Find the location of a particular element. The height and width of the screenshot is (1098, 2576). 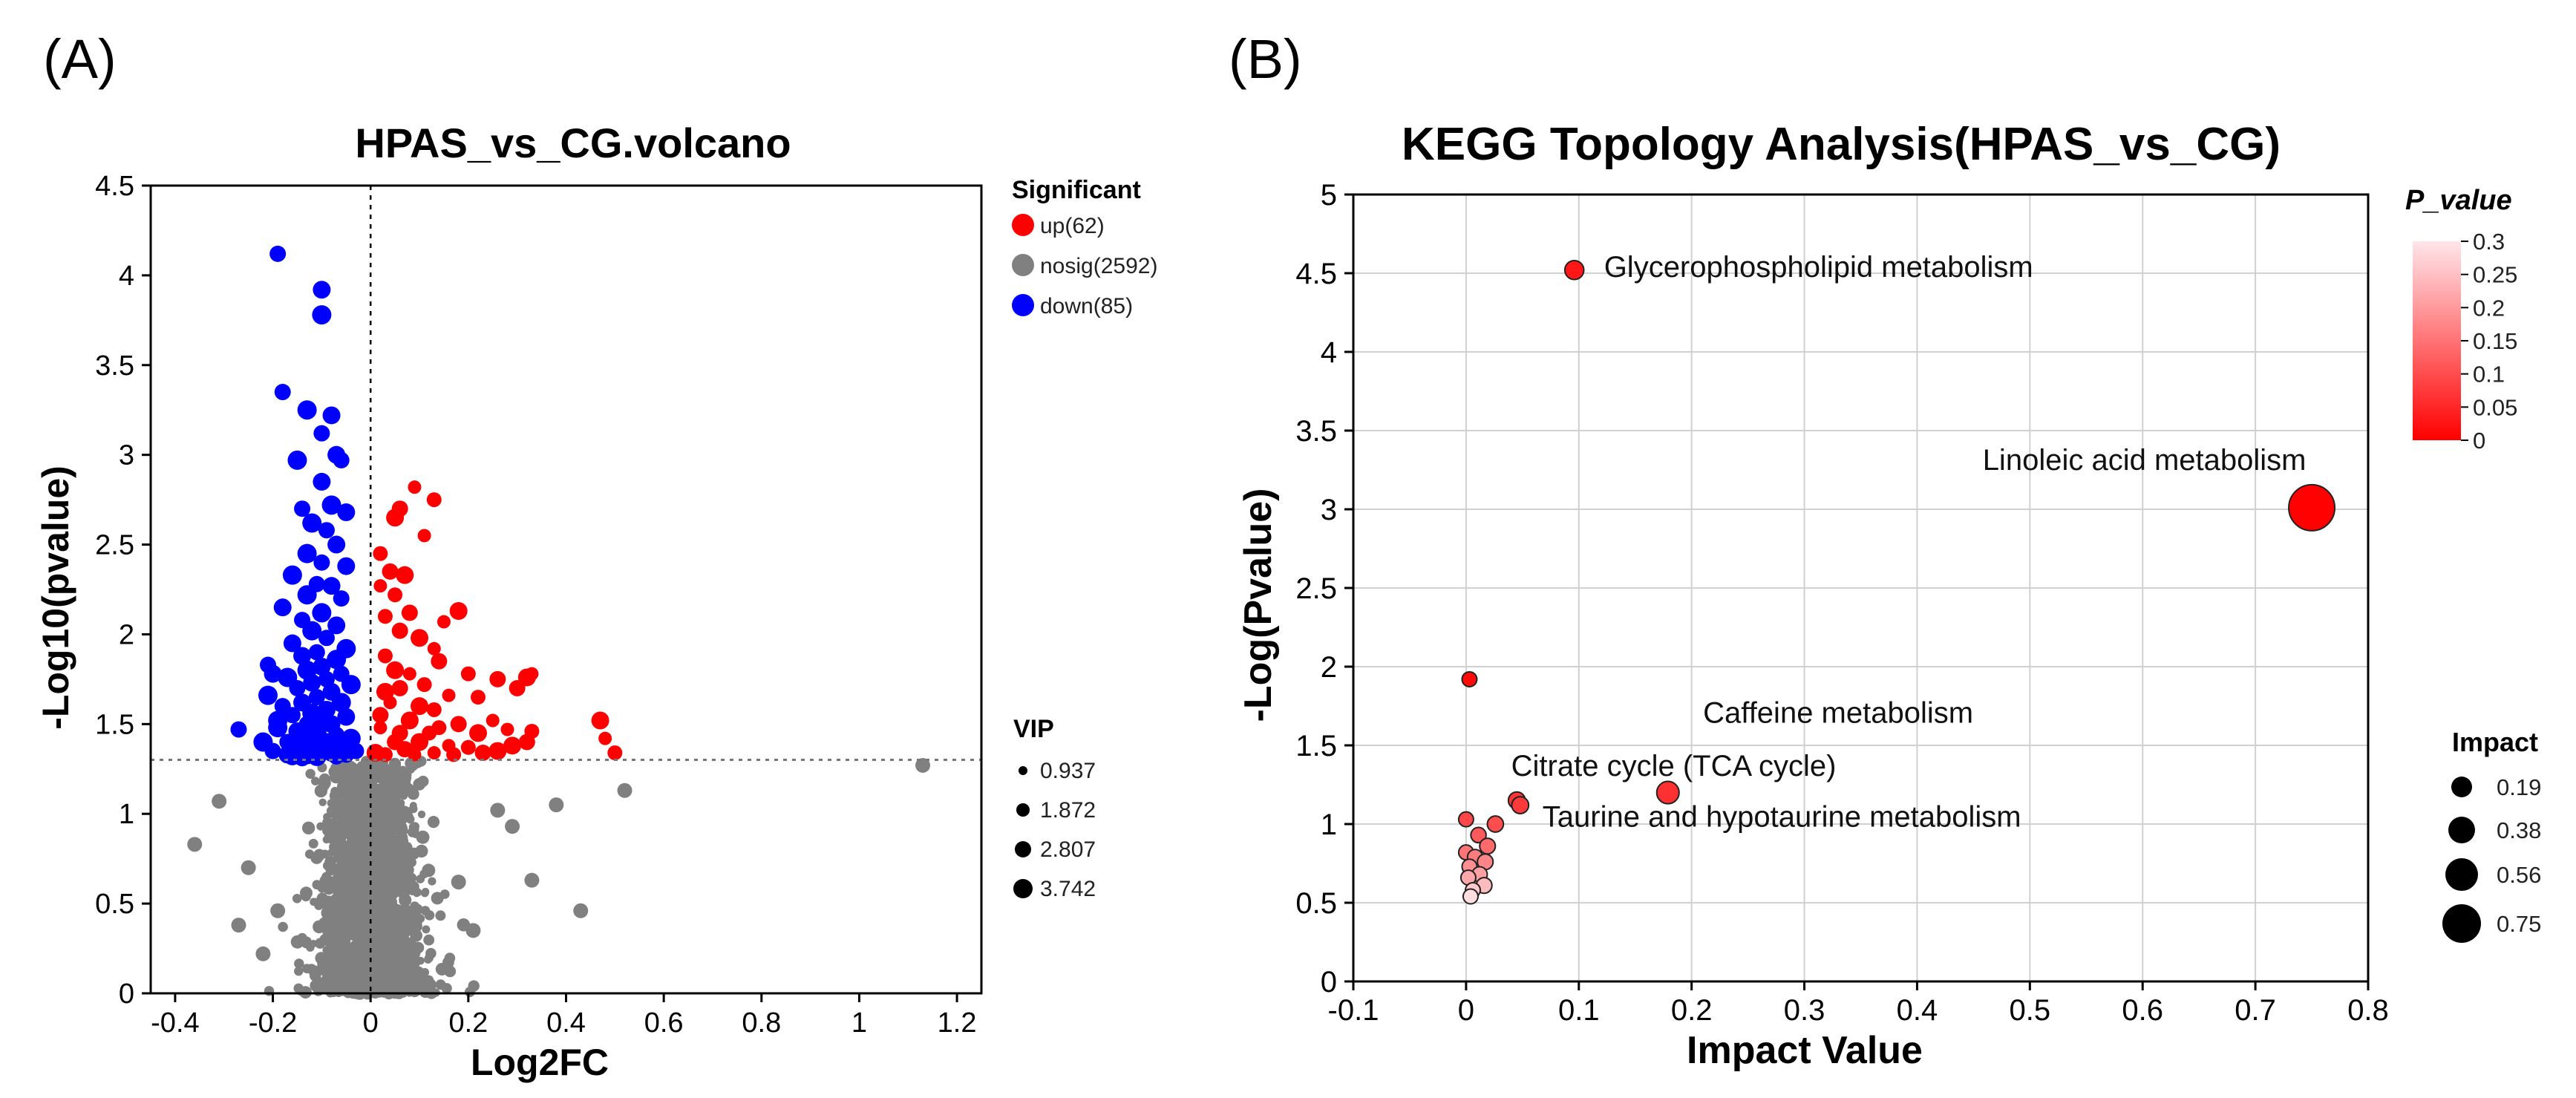

kegg-x-tick-label: 0.1 is located at coordinates (1579, 1010).